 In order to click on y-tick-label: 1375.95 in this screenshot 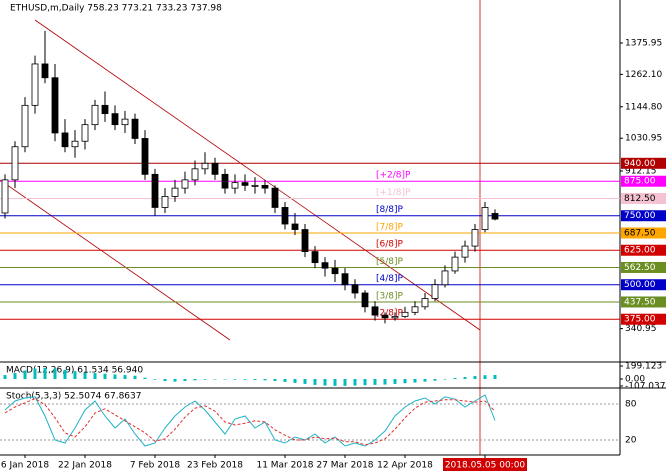, I will do `click(643, 43)`.